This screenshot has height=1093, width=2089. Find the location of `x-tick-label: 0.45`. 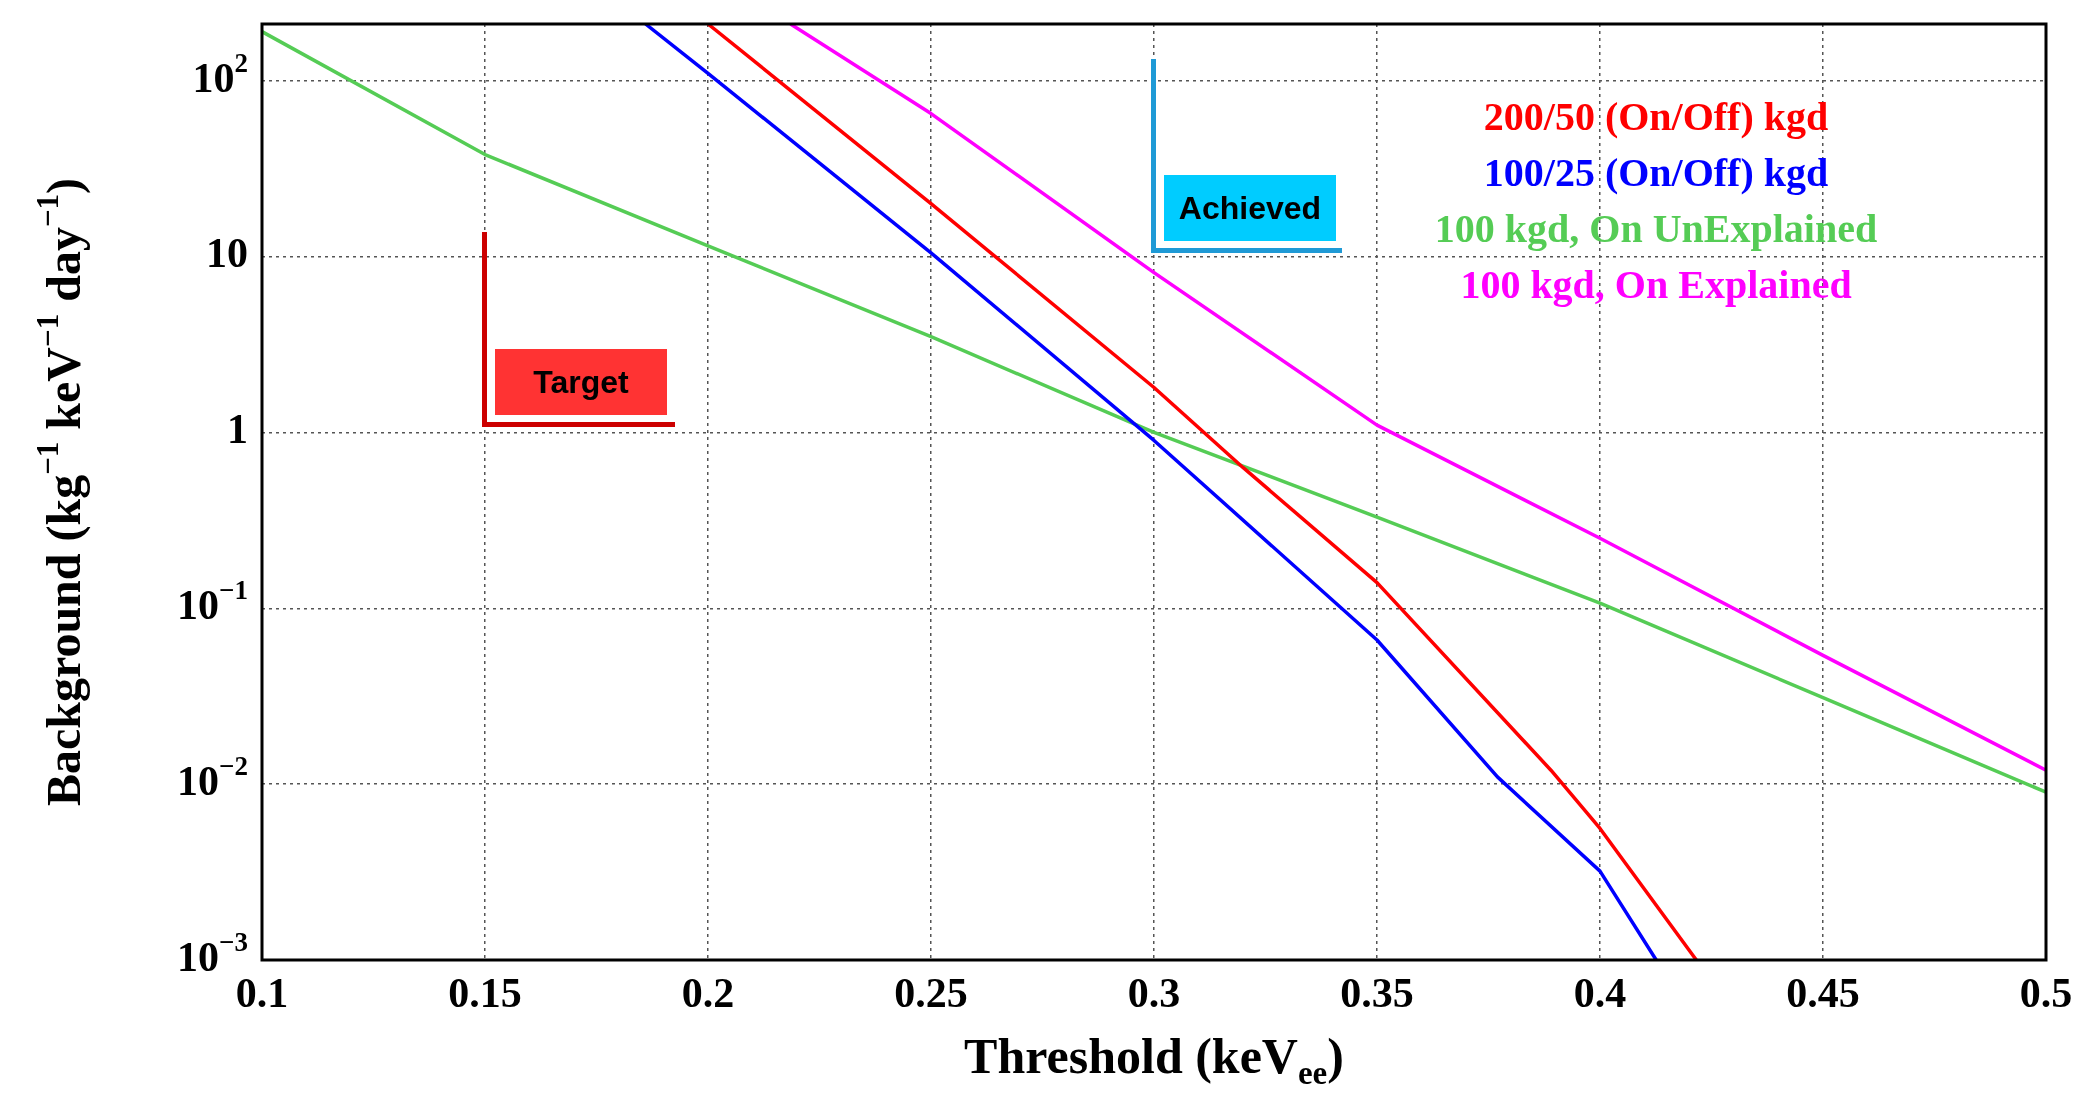

x-tick-label: 0.45 is located at coordinates (1823, 992).